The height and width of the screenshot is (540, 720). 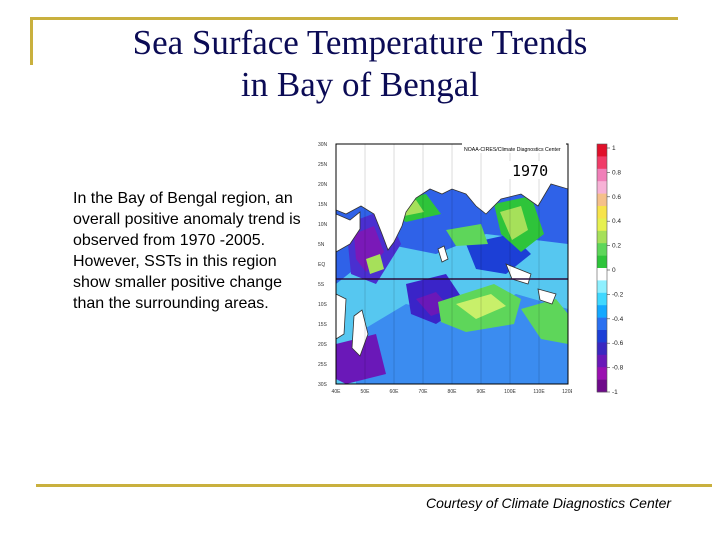 I want to click on title-line-2: in Bay of Bengal, so click(x=360, y=84).